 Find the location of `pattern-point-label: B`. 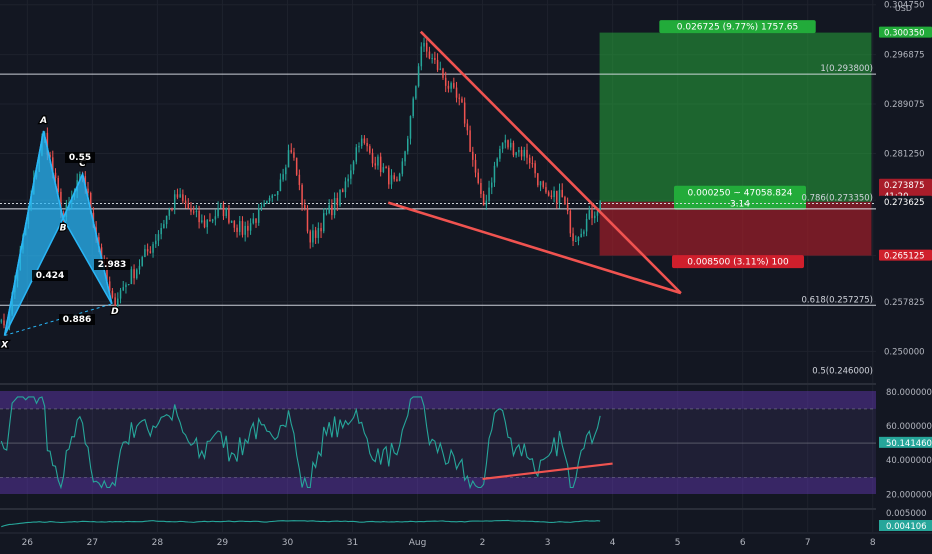

pattern-point-label: B is located at coordinates (63, 228).